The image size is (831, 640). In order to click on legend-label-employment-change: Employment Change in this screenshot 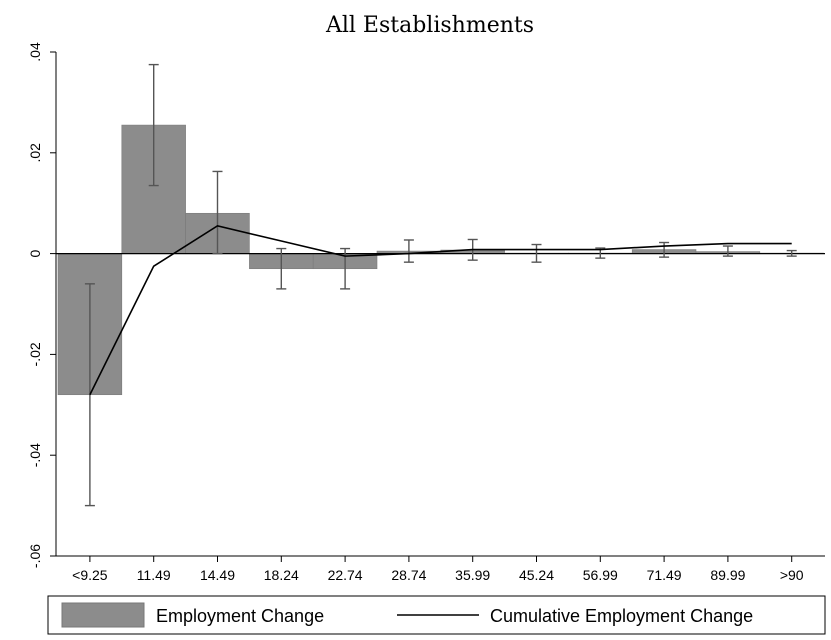, I will do `click(240, 616)`.